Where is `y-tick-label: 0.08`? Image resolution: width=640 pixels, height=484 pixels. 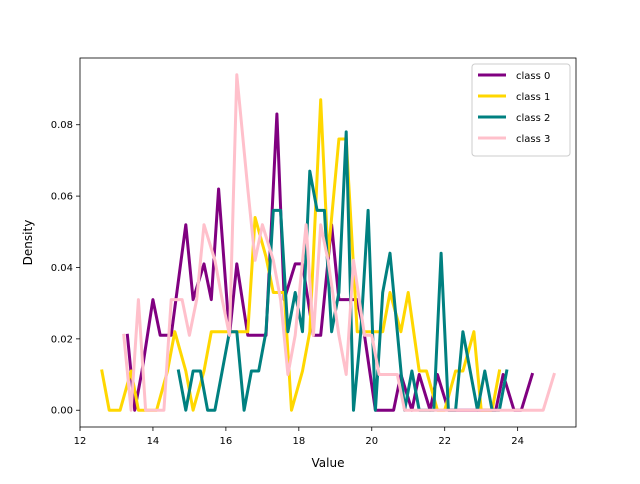
y-tick-label: 0.08 is located at coordinates (62, 125).